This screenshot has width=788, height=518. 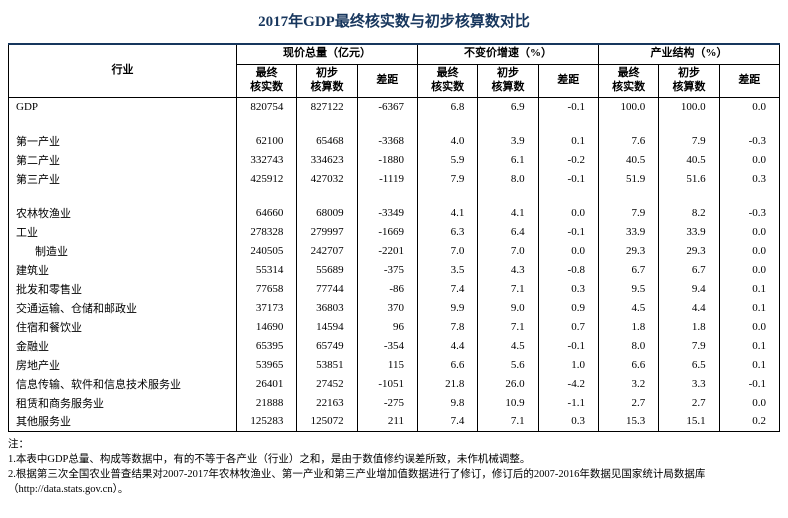 What do you see at coordinates (628, 383) in the screenshot?
I see `value-cell: 3.2` at bounding box center [628, 383].